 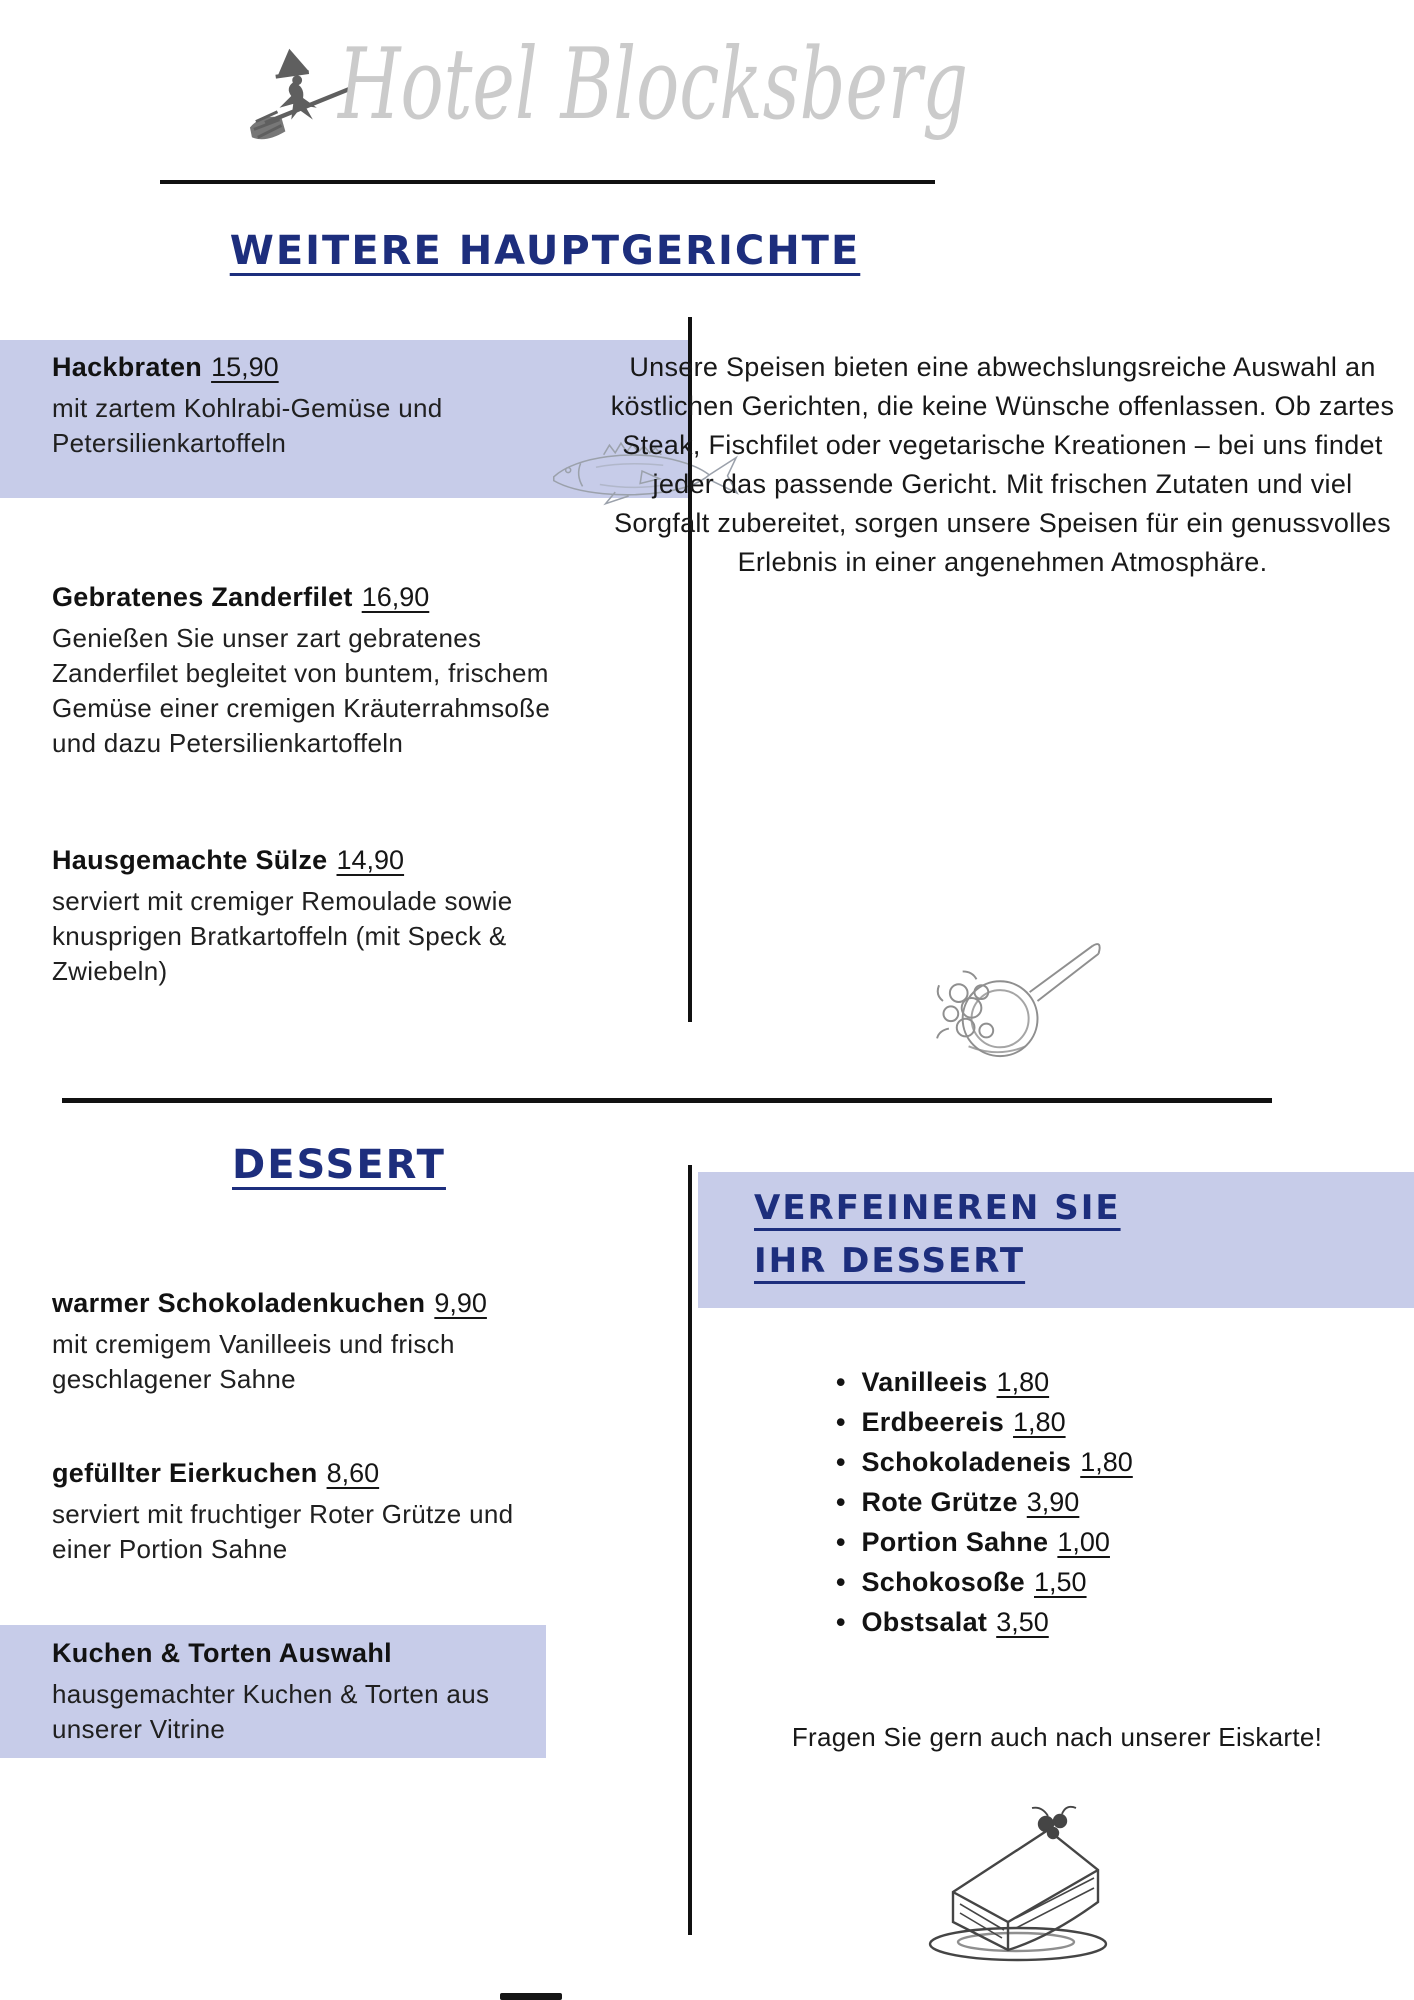 What do you see at coordinates (547, 182) in the screenshot?
I see `header-divider` at bounding box center [547, 182].